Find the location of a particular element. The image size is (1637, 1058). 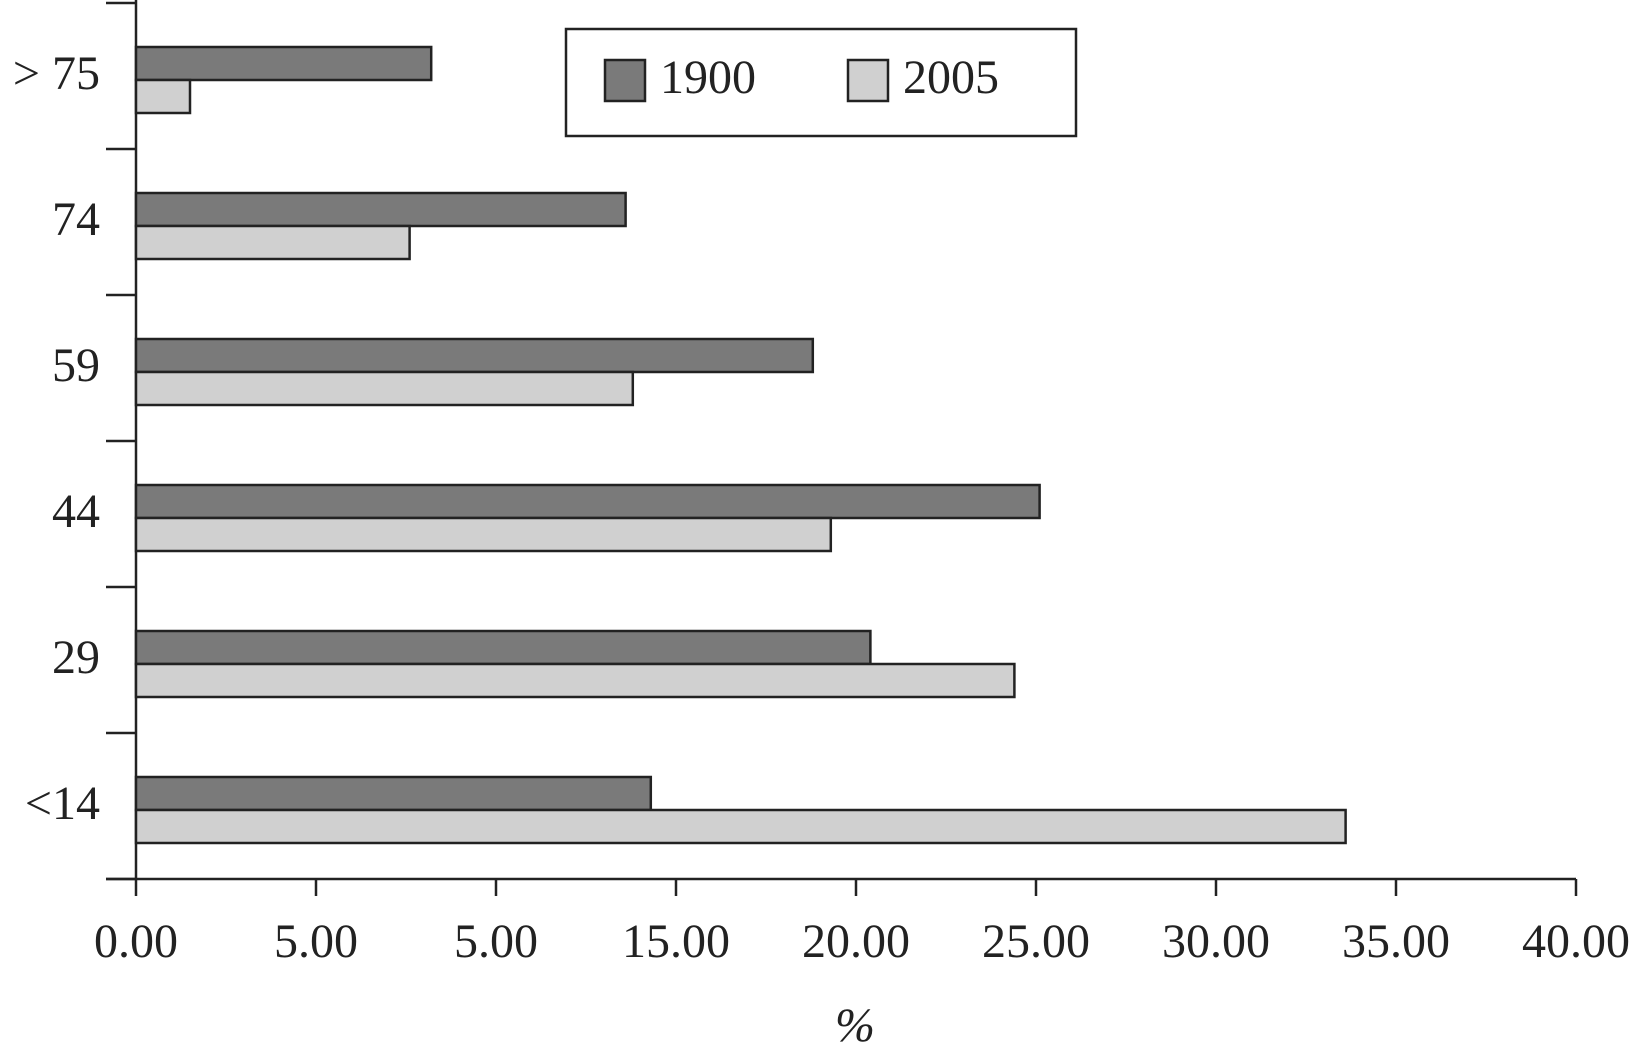

x-tick-label: 40.00 is located at coordinates (1576, 941).